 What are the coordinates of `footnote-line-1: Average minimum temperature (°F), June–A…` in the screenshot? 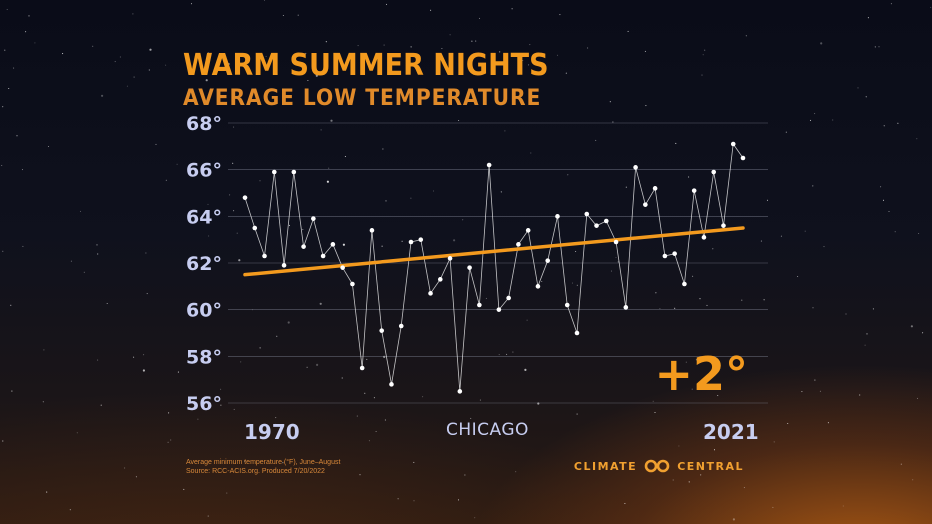 It's located at (263, 462).